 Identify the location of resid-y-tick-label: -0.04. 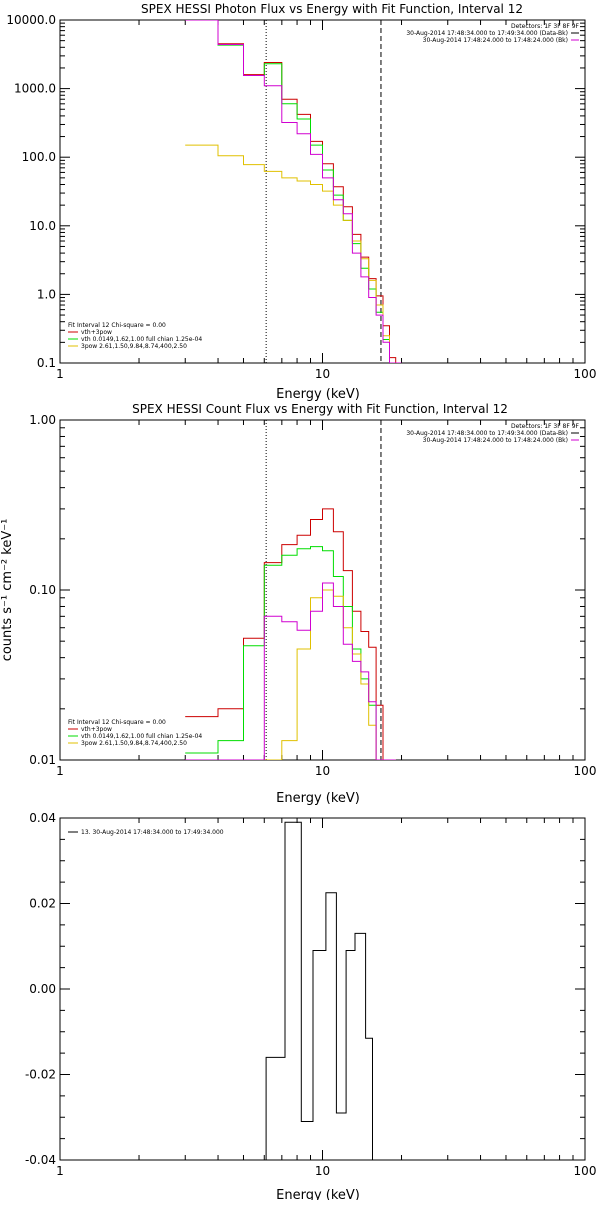
(40, 1160).